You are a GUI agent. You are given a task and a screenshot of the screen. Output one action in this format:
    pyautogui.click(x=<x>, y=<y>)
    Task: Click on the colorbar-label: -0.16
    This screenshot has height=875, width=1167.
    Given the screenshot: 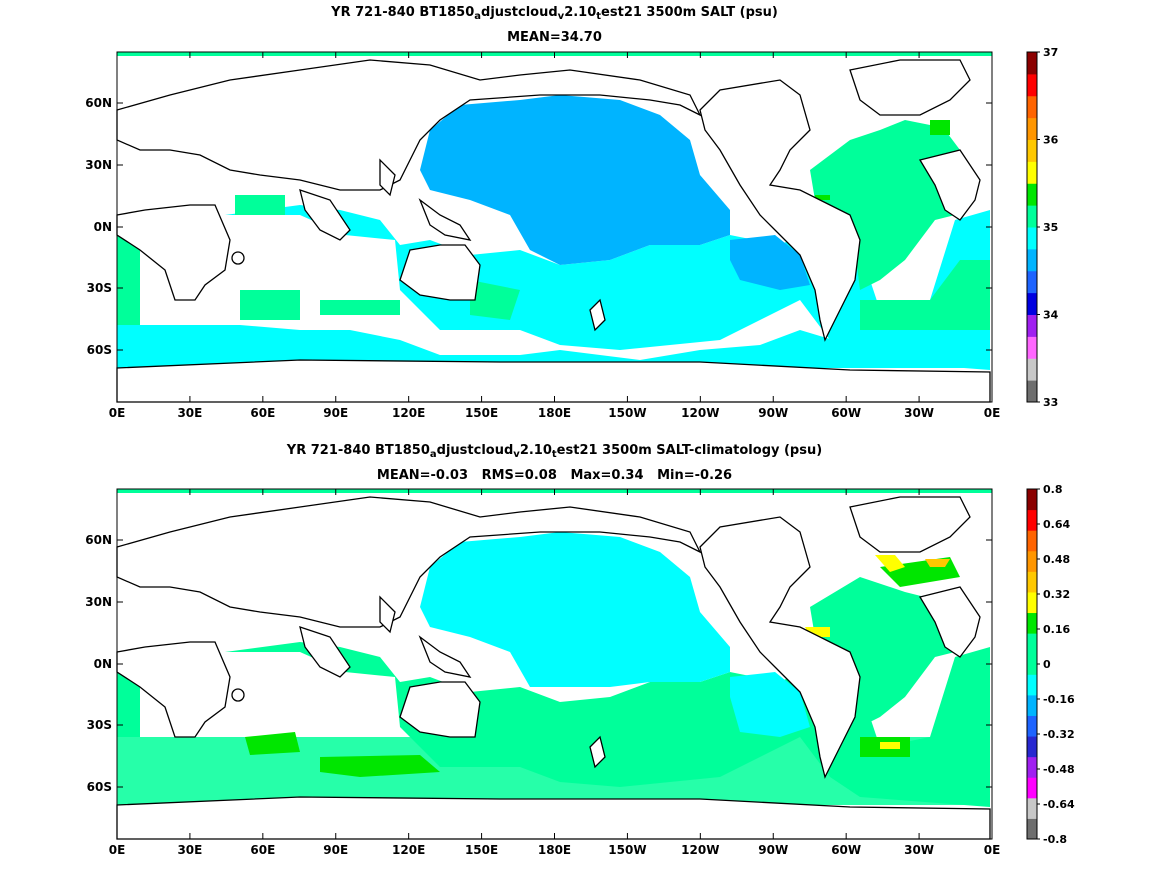 What is the action you would take?
    pyautogui.click(x=1059, y=699)
    